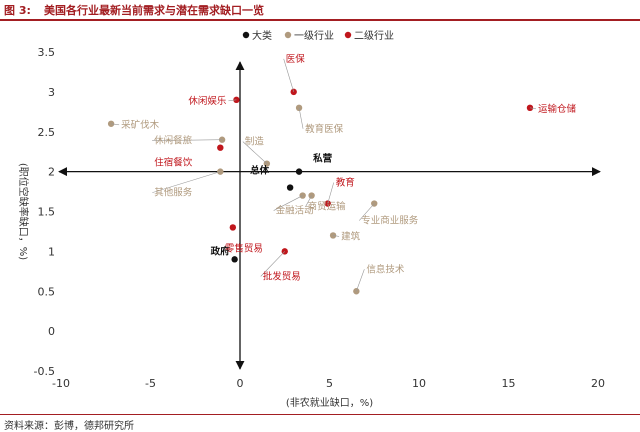 The width and height of the screenshot is (640, 432). What do you see at coordinates (244, 248) in the screenshot?
I see `data-label: 零售贸易` at bounding box center [244, 248].